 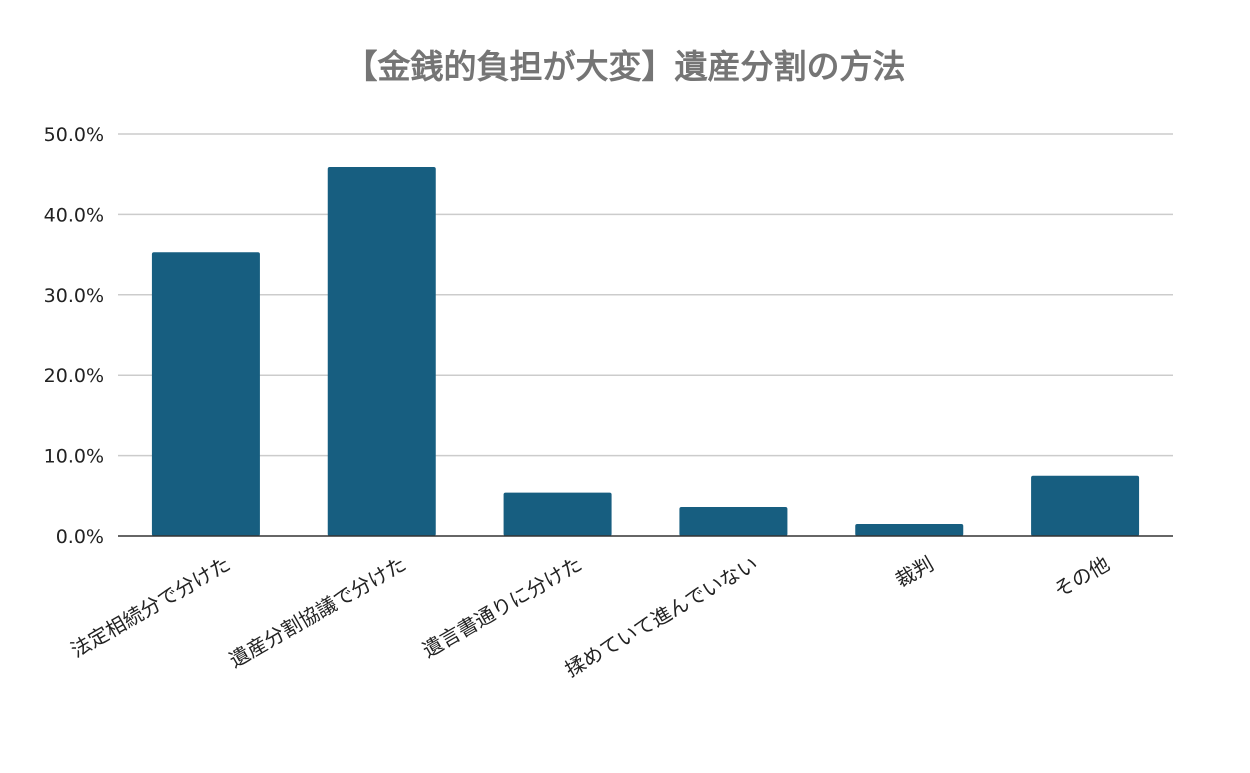 What do you see at coordinates (74, 336) in the screenshot?
I see `y-axis-ticks: 0.0% 10.0% 20.0% 30.0% 40.0% 50.0%` at bounding box center [74, 336].